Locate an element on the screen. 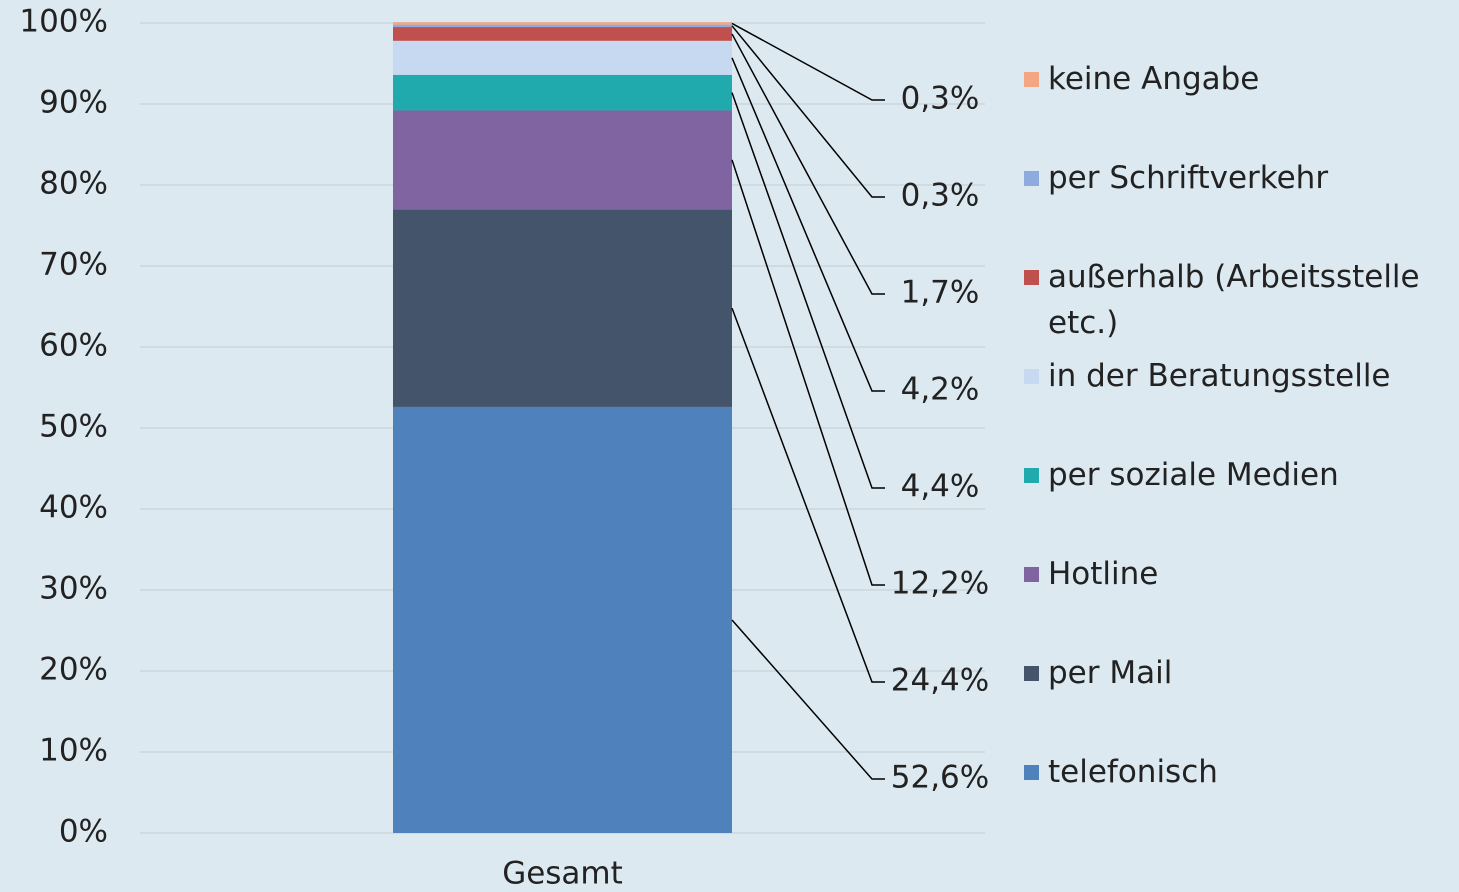 Image resolution: width=1459 pixels, height=892 pixels. legend-label: per Mail is located at coordinates (1110, 673).